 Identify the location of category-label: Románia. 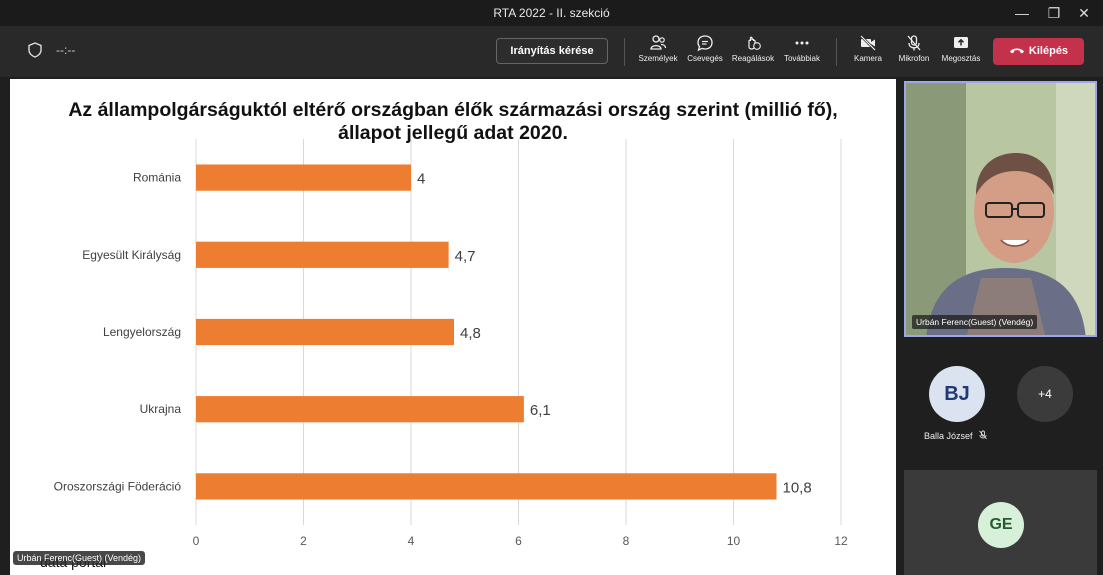
(157, 178).